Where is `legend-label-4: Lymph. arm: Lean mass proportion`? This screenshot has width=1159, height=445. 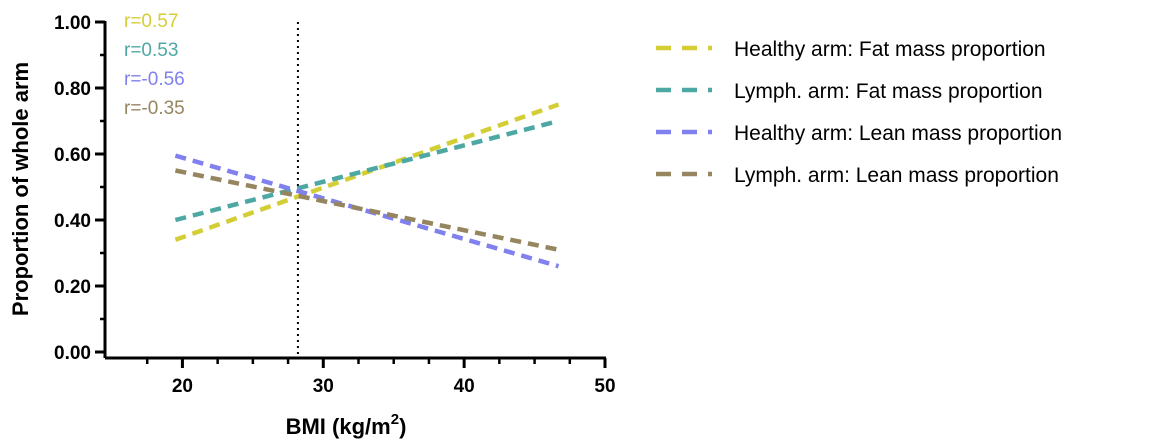
legend-label-4: Lymph. arm: Lean mass proportion is located at coordinates (896, 175).